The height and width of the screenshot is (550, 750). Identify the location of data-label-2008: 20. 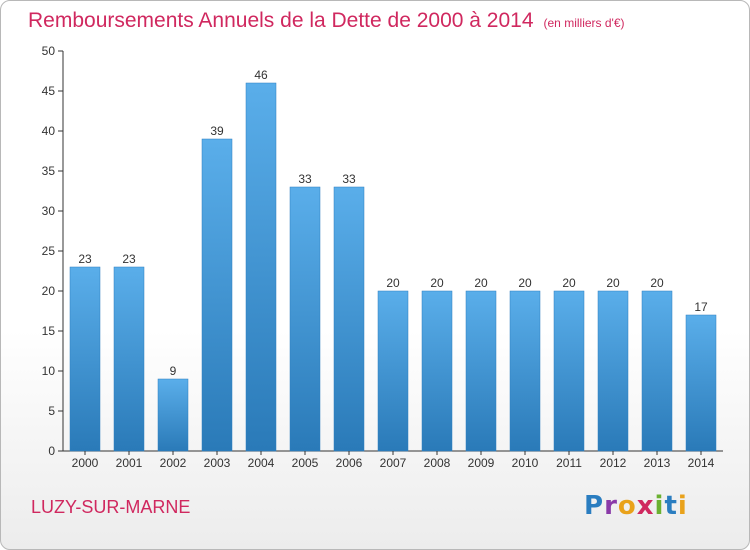
(437, 283).